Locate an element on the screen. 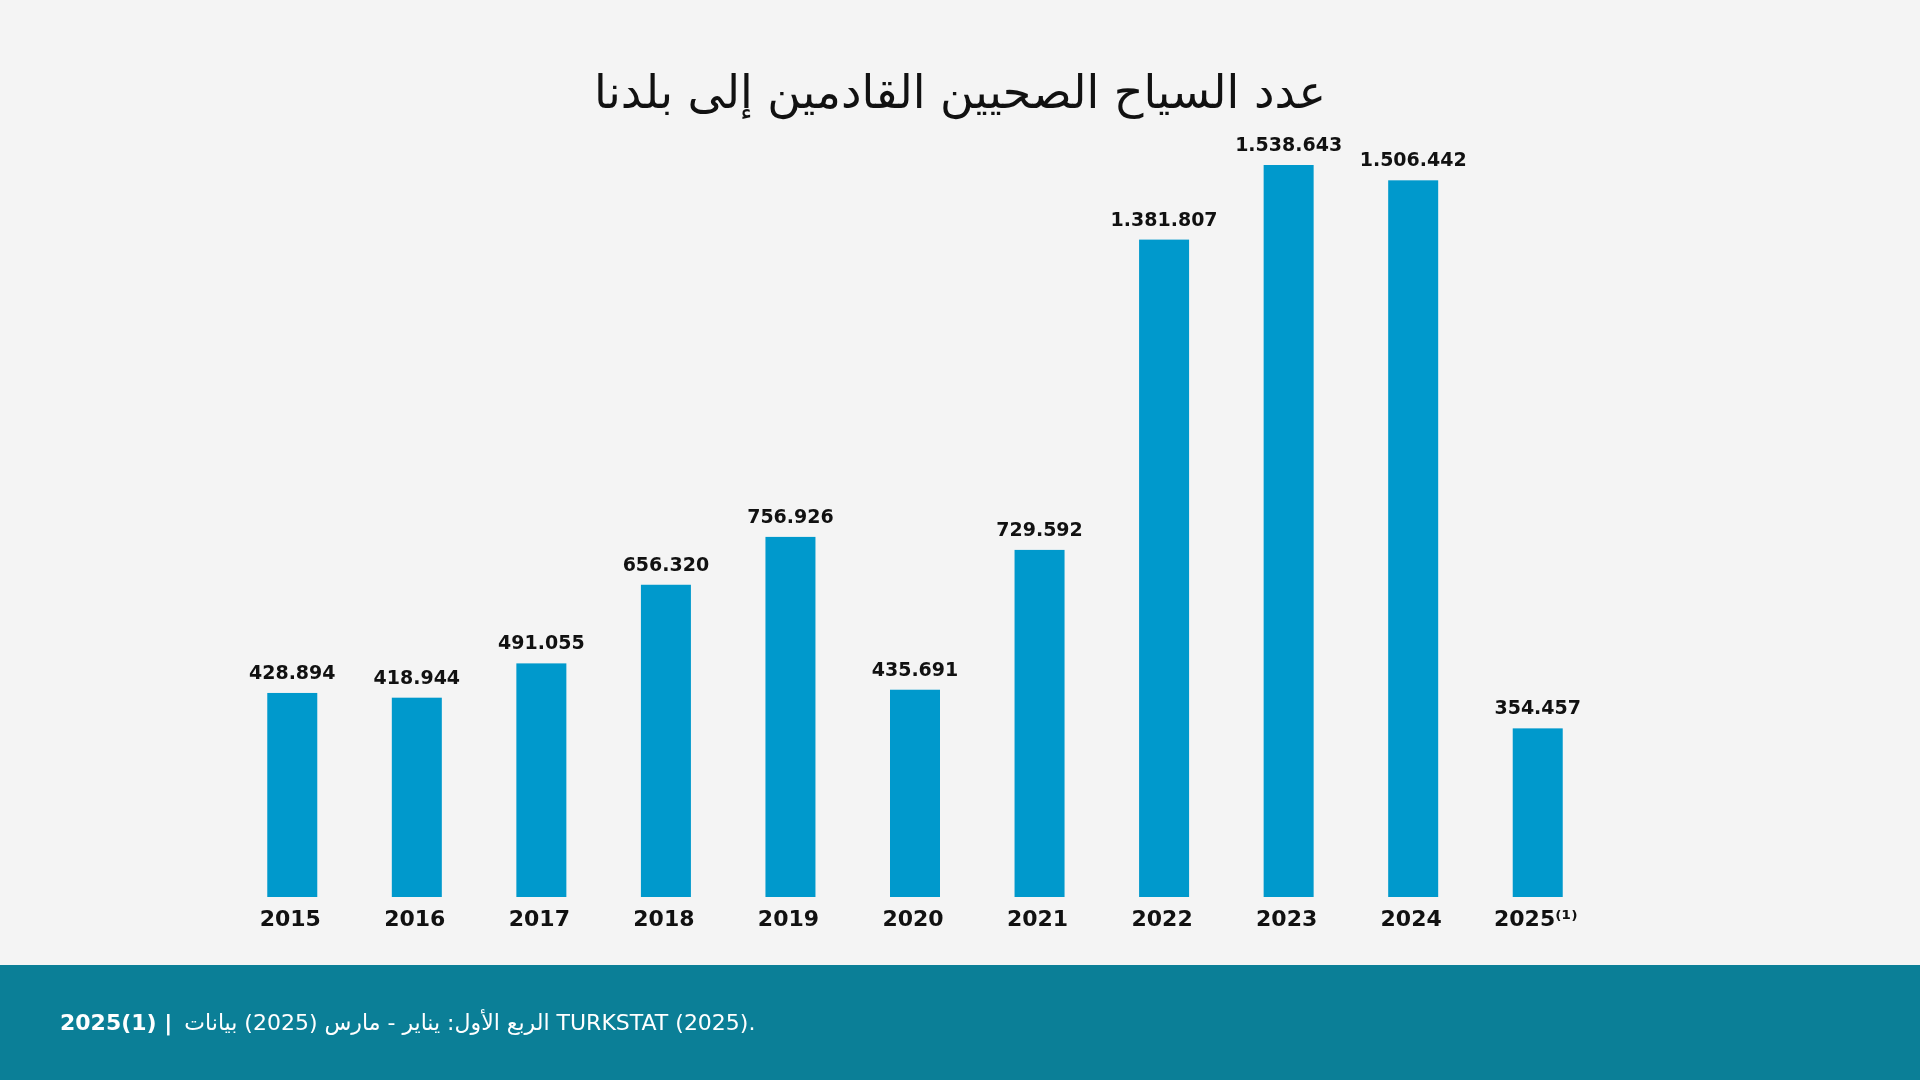 This screenshot has height=1080, width=1920. x-tick-label: 2022 is located at coordinates (1162, 918).